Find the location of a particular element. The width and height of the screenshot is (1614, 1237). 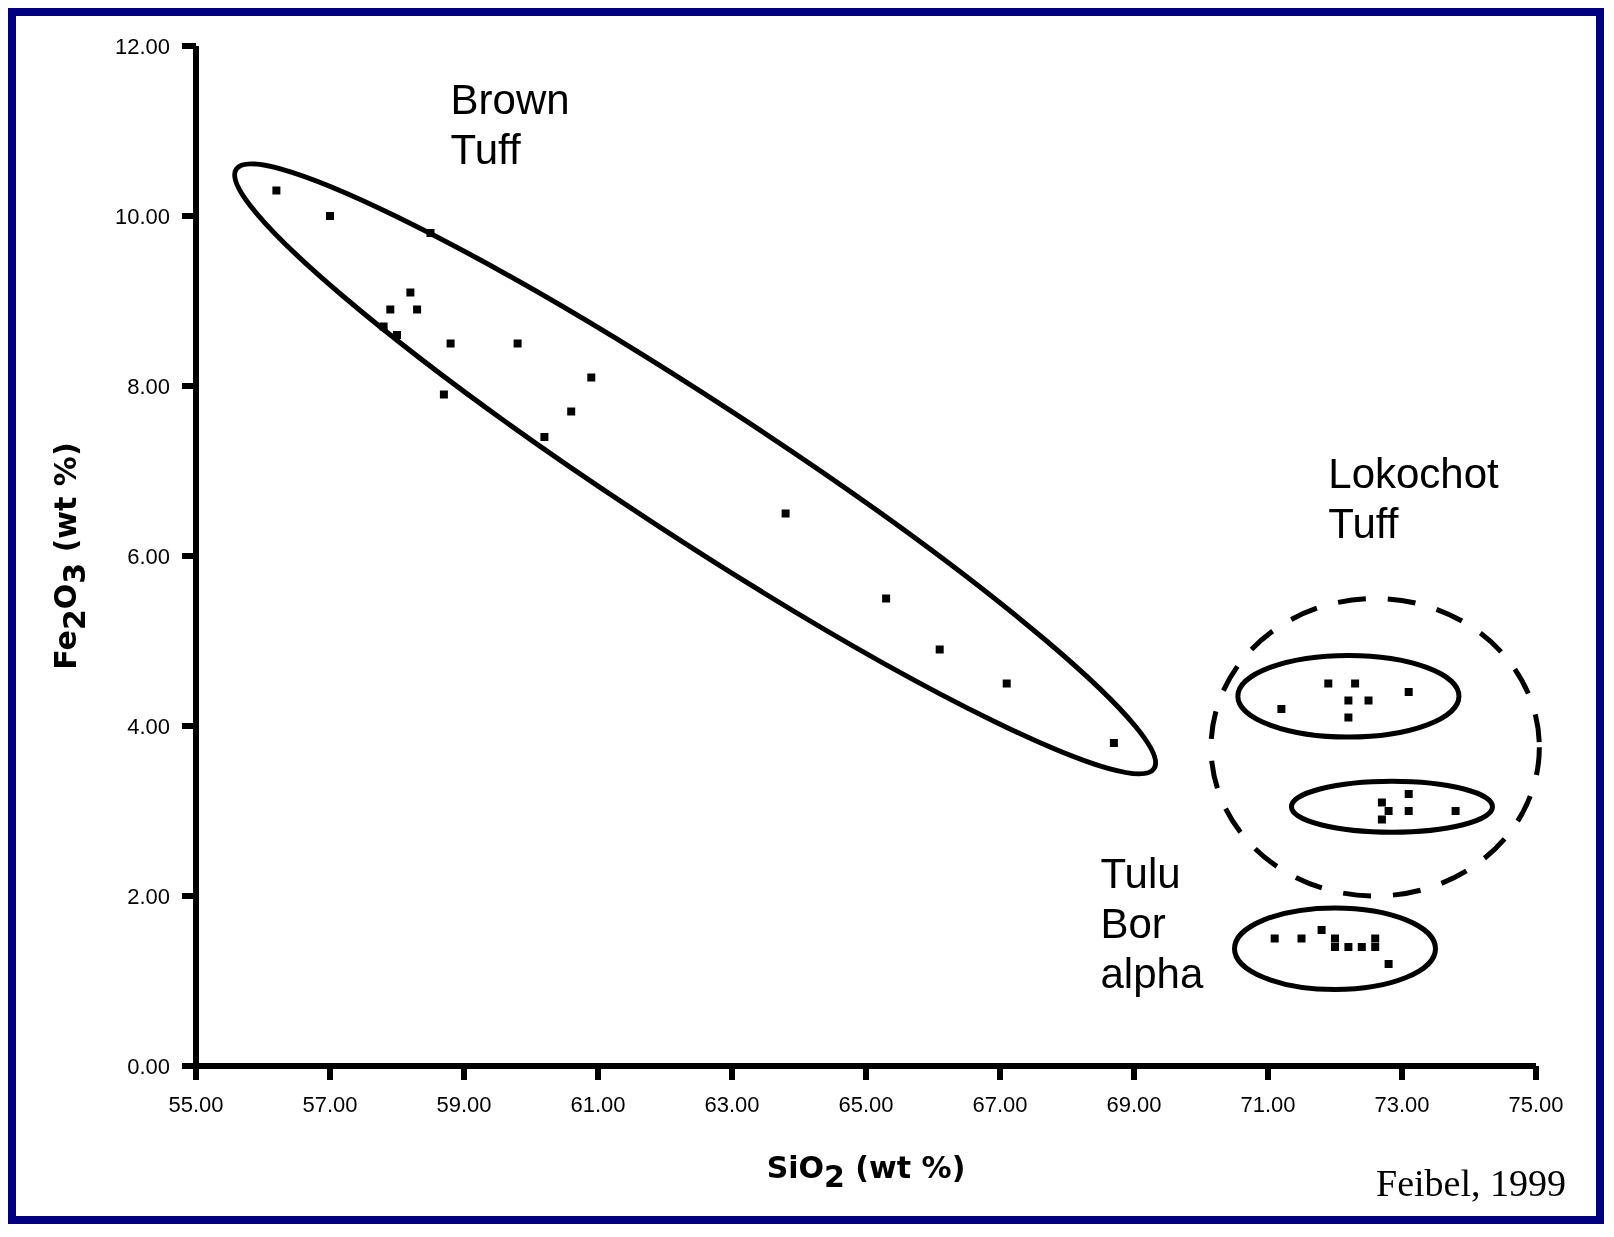

y-tick-label: 12.00 is located at coordinates (142, 46).